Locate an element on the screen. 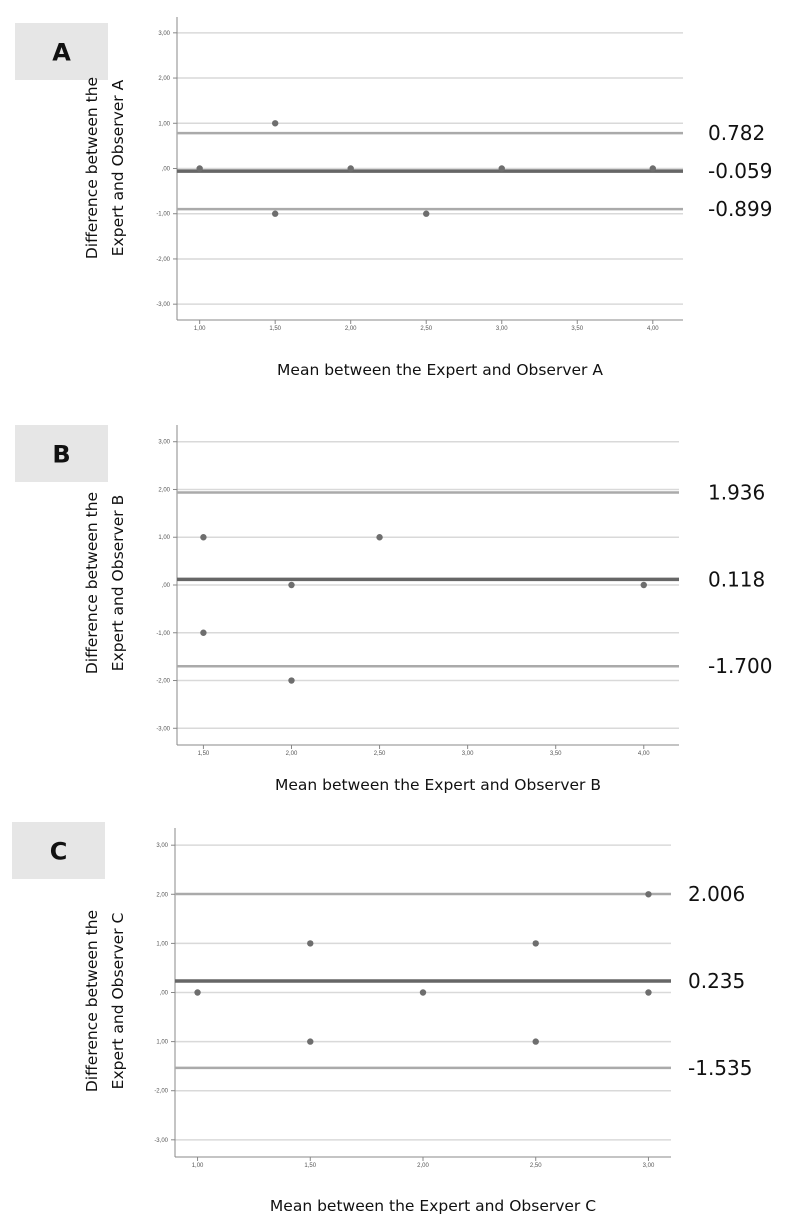  panel-letter: C is located at coordinates (59, 852).